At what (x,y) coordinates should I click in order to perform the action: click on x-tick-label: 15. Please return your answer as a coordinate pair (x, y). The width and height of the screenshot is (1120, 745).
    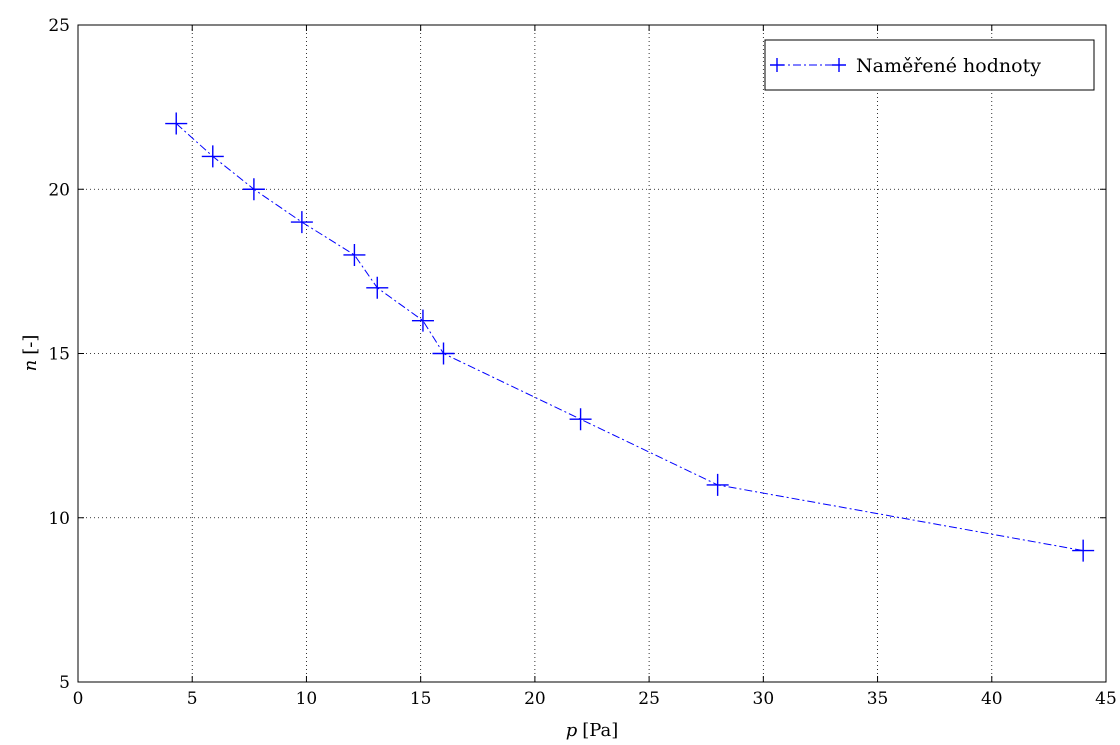
    Looking at the image, I should click on (421, 699).